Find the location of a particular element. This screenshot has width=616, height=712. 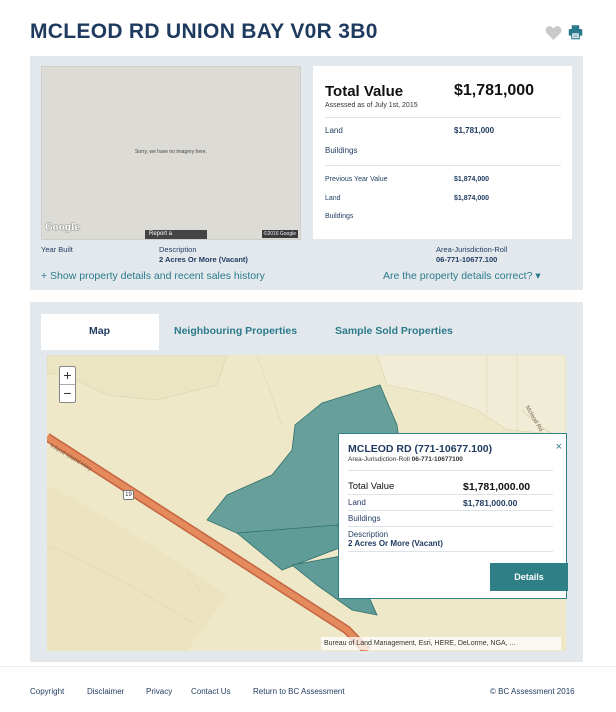

heart-icon is located at coordinates (553, 32).